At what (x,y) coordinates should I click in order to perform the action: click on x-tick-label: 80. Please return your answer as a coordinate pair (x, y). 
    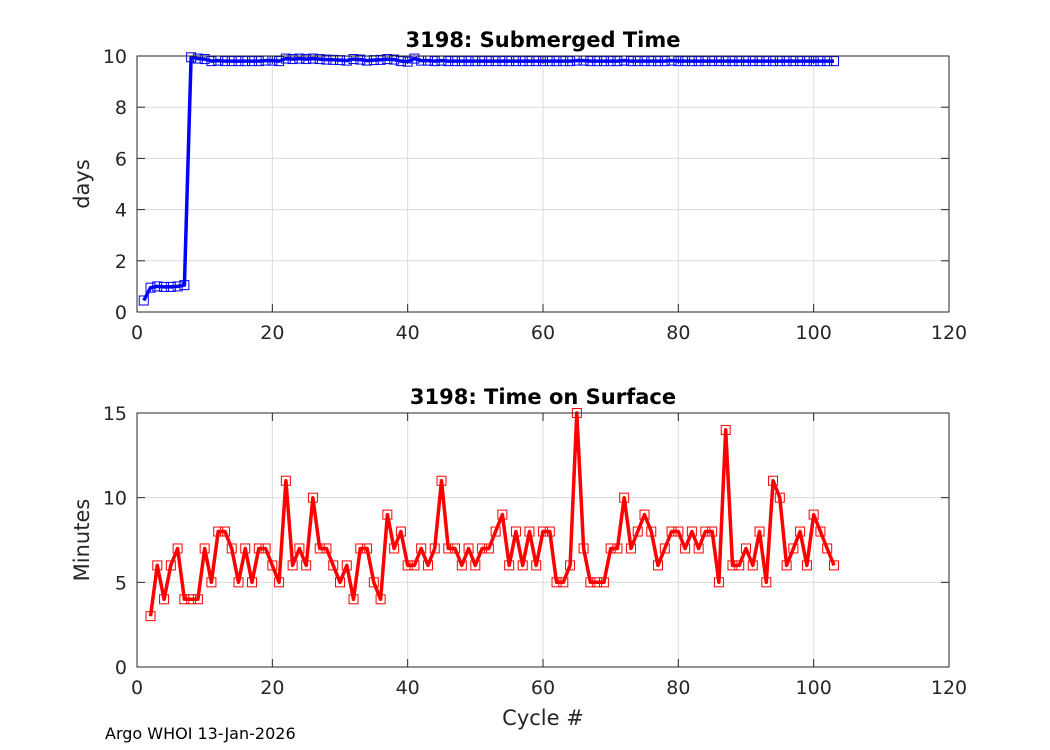
    Looking at the image, I should click on (678, 333).